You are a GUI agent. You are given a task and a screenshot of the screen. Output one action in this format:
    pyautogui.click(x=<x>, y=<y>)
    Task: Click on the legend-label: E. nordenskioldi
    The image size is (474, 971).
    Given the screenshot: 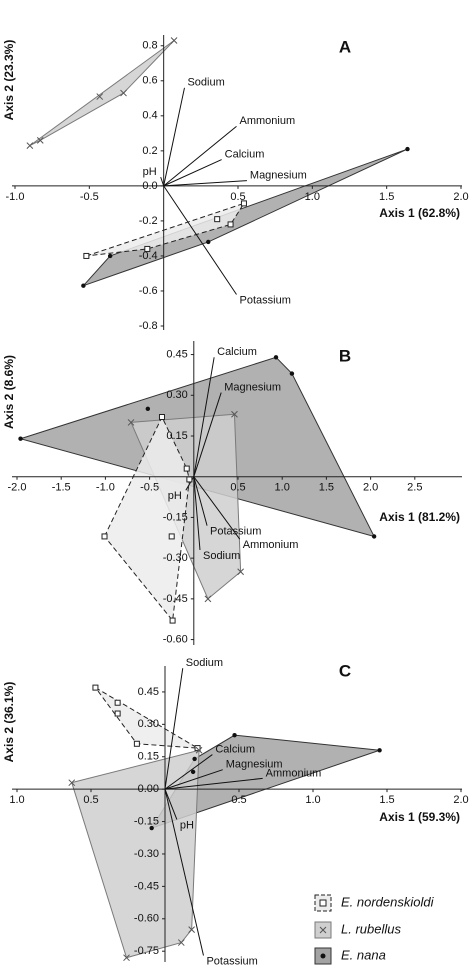 What is the action you would take?
    pyautogui.click(x=388, y=901)
    